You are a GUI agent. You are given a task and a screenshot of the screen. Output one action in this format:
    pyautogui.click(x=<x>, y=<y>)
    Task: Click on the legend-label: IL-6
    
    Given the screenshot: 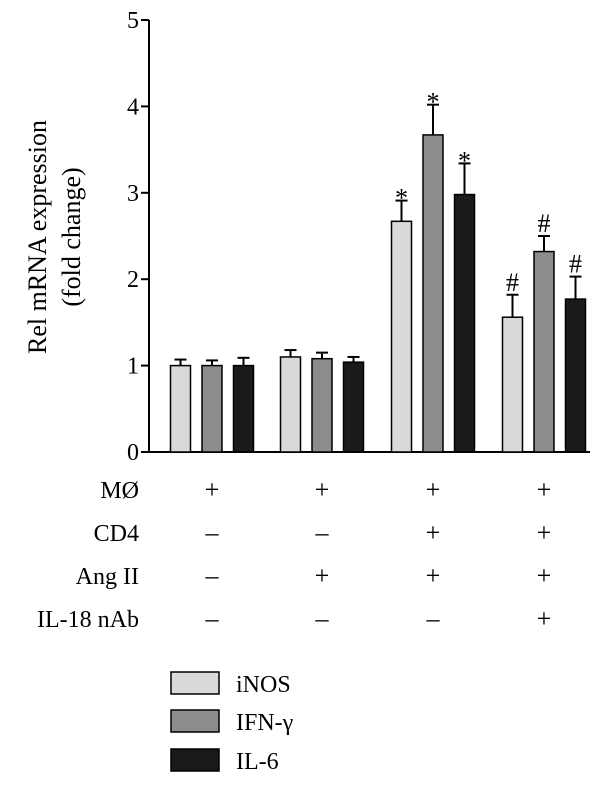 What is the action you would take?
    pyautogui.click(x=257, y=762)
    